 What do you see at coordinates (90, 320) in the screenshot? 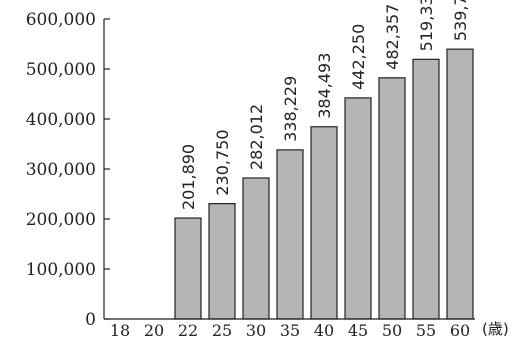
I see `y-tick-label: 0` at bounding box center [90, 320].